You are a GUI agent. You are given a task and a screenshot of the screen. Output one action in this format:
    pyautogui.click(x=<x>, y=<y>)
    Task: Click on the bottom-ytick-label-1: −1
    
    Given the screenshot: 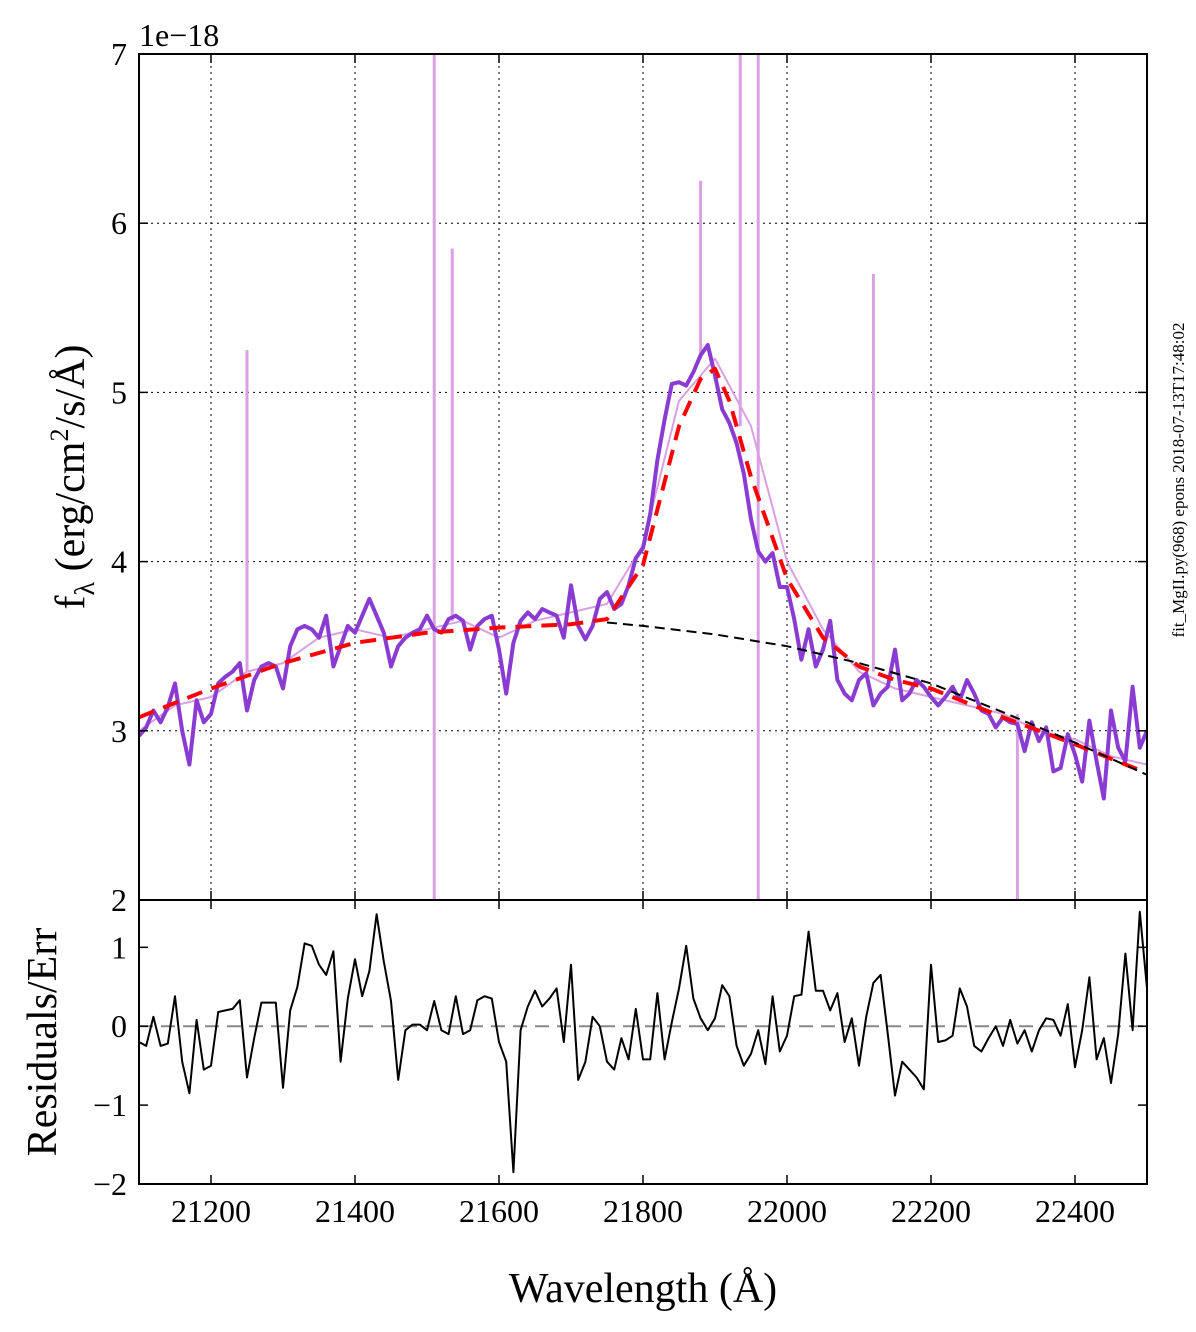 What is the action you would take?
    pyautogui.click(x=110, y=1105)
    